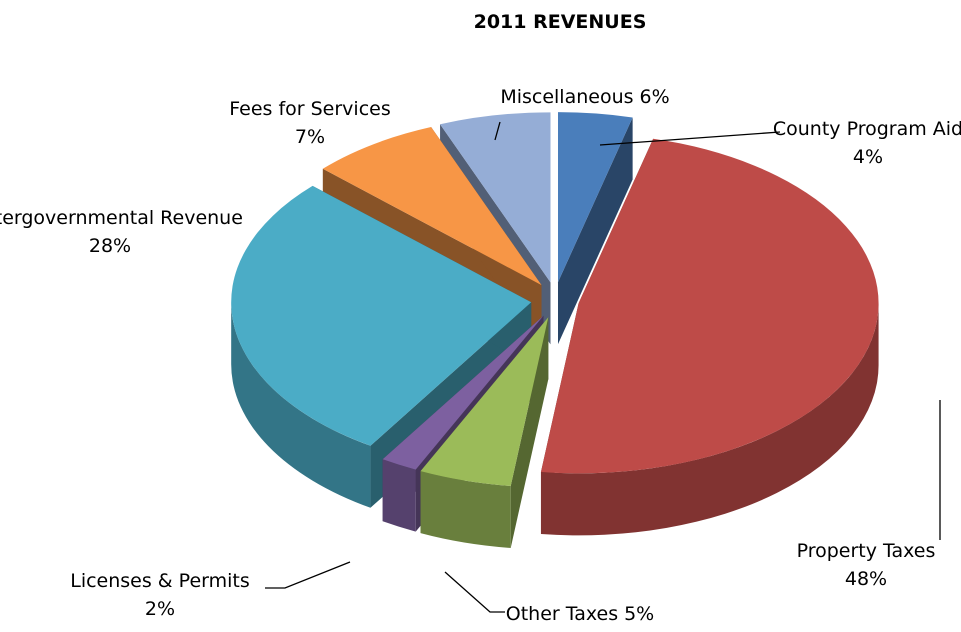 This screenshot has height=632, width=961. What do you see at coordinates (310, 109) in the screenshot?
I see `category-label: Fees for Services` at bounding box center [310, 109].